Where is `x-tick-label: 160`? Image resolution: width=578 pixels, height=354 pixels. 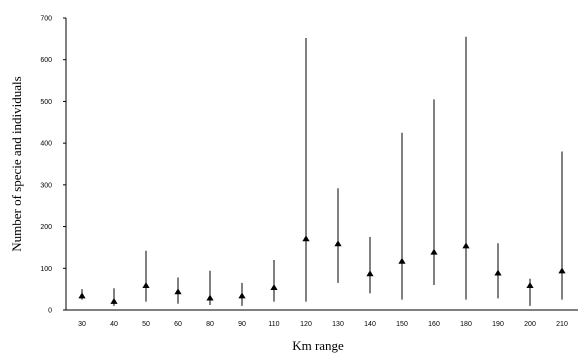
x-tick-label: 160 is located at coordinates (434, 324).